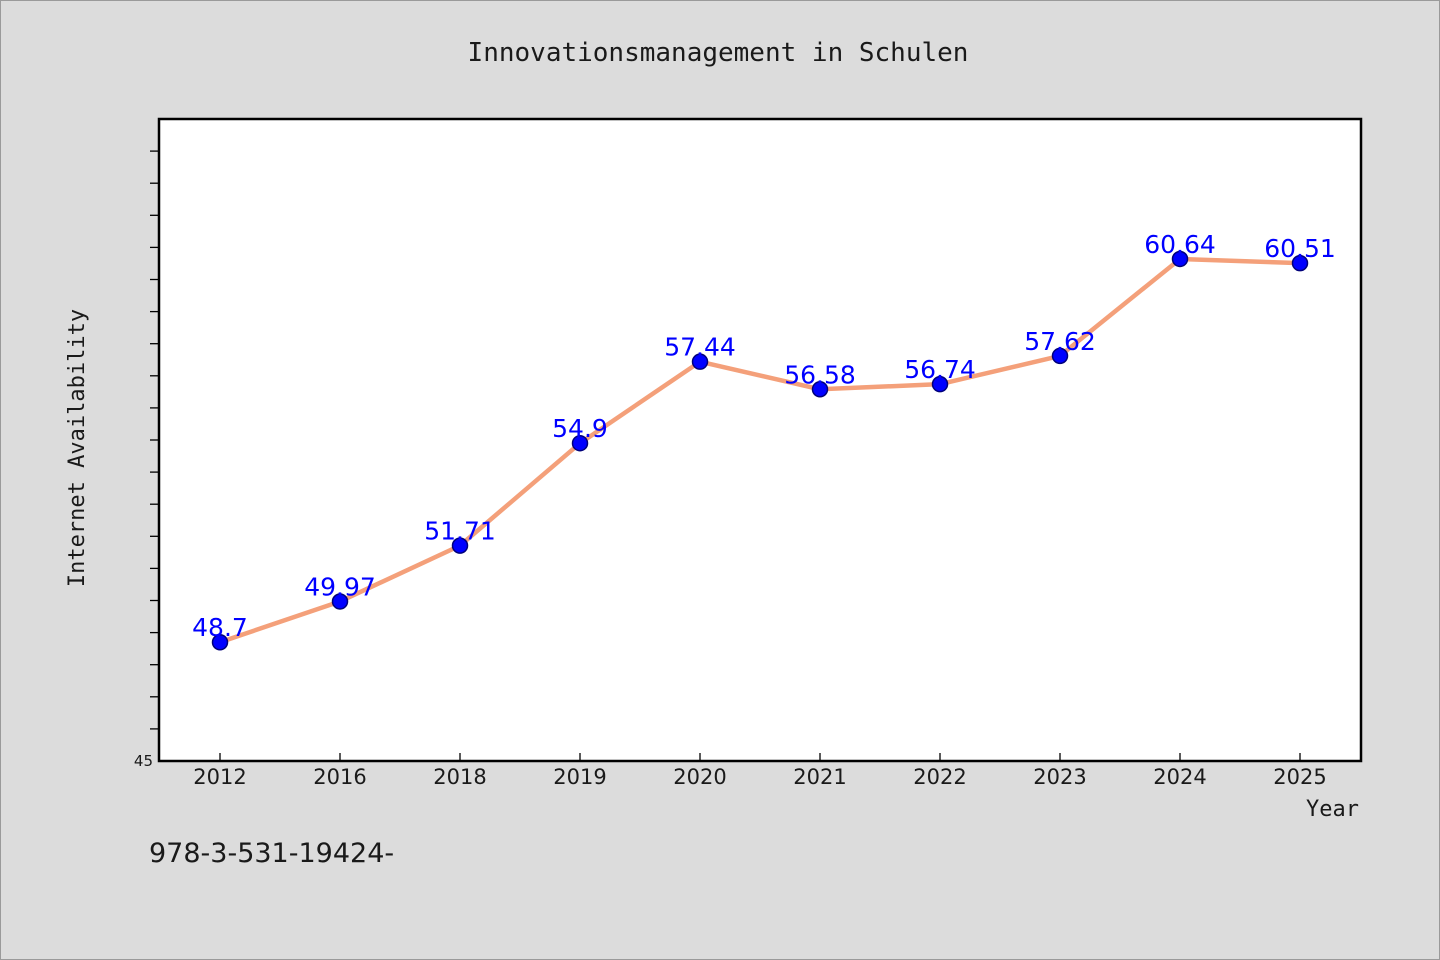 The height and width of the screenshot is (960, 1440). What do you see at coordinates (939, 777) in the screenshot?
I see `x-tick-label: 2022` at bounding box center [939, 777].